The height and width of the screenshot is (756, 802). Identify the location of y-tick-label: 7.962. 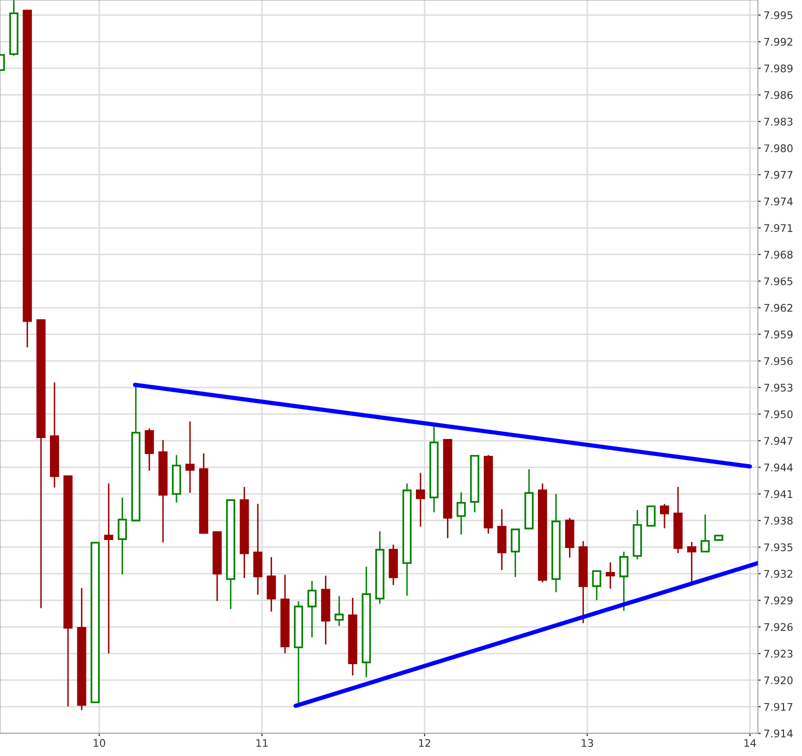
(778, 308).